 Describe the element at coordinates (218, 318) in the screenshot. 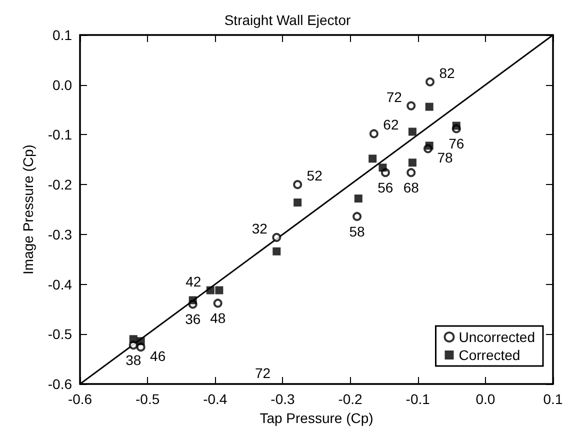

I see `annotation: 48` at that location.